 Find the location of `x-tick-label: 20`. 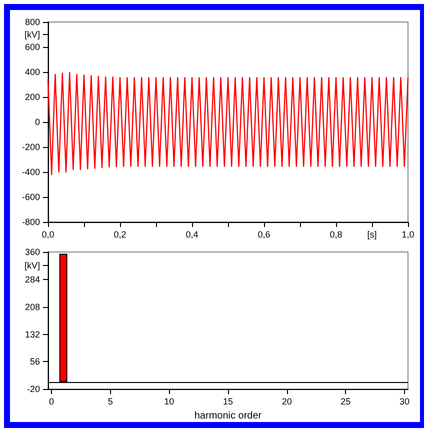

x-tick-label: 20 is located at coordinates (287, 401).